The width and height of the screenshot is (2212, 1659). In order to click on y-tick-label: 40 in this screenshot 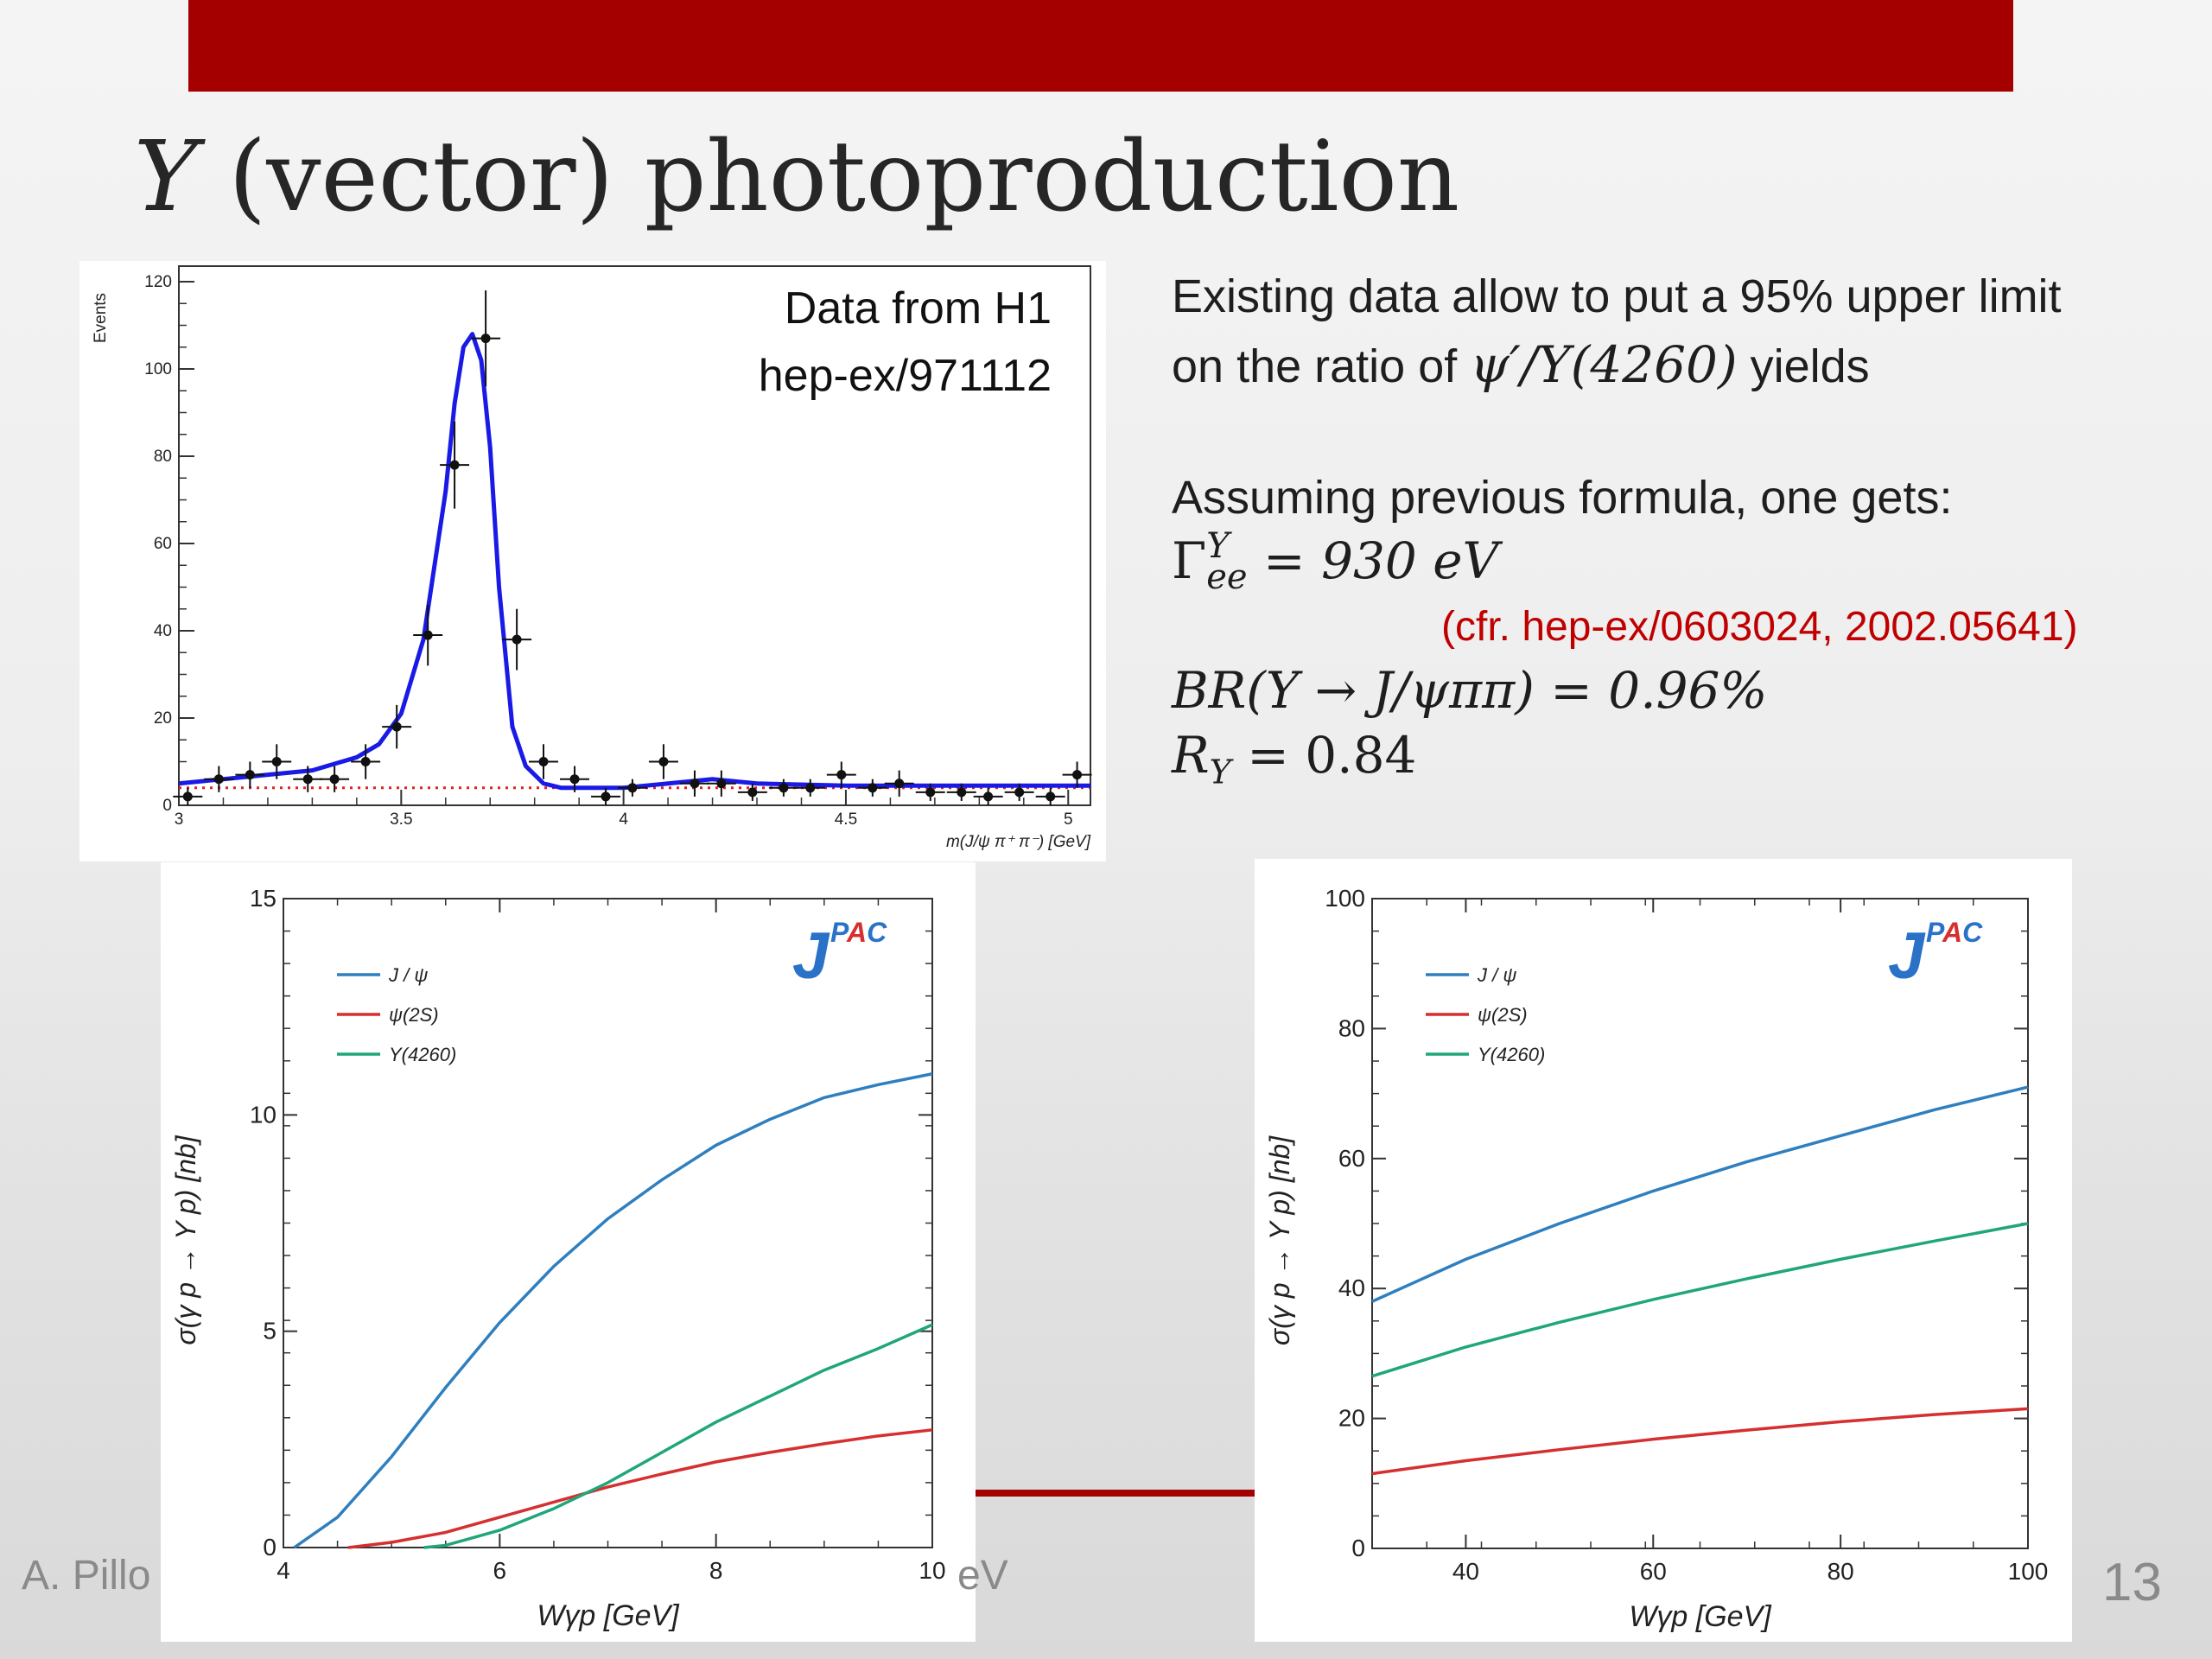, I will do `click(1351, 1287)`.